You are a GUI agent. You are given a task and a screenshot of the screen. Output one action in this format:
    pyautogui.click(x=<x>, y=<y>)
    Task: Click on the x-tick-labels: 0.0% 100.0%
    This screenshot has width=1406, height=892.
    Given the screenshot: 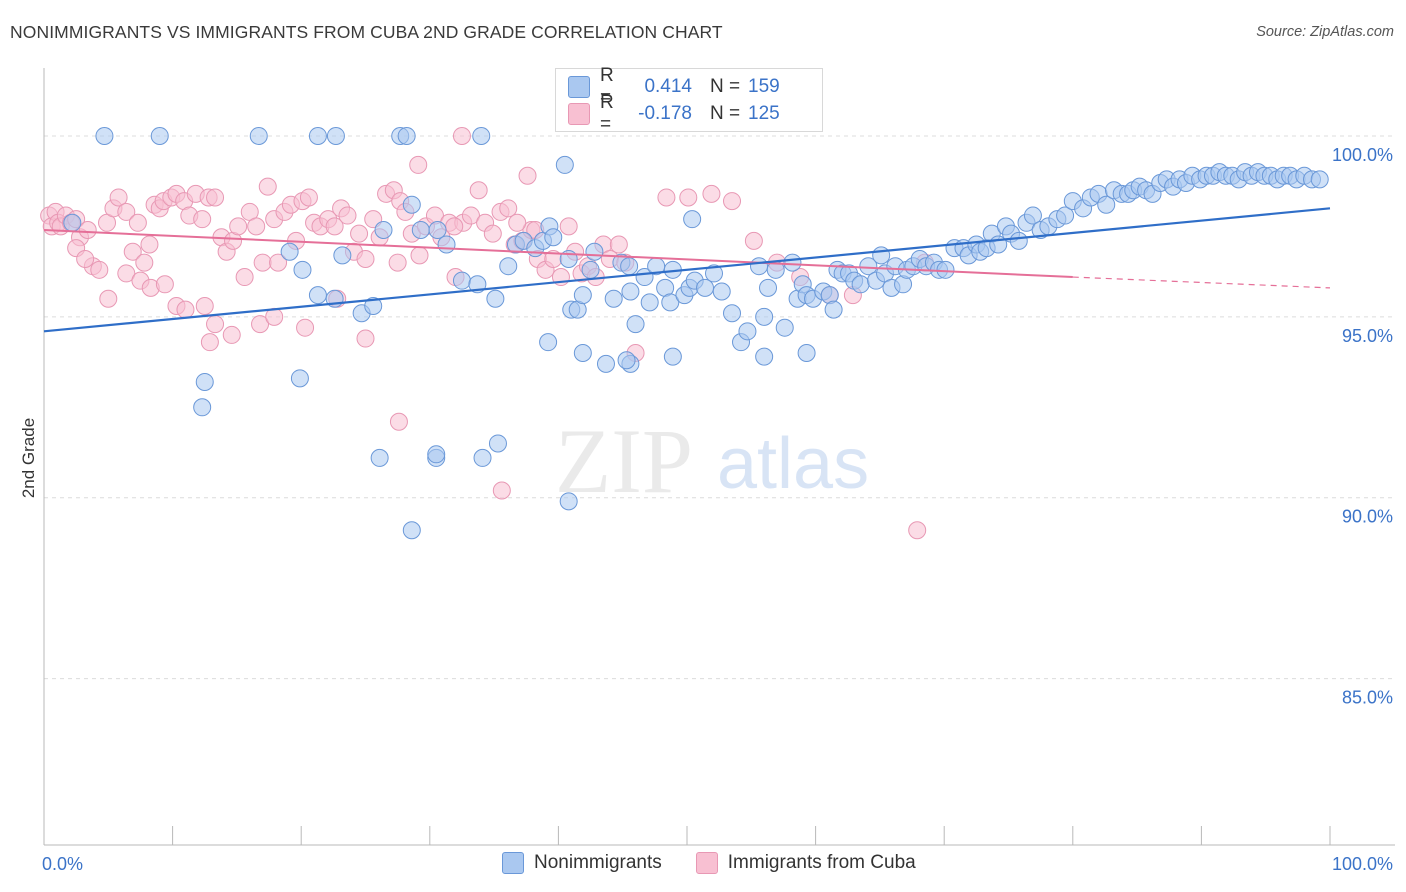 What is the action you would take?
    pyautogui.click(x=717, y=864)
    